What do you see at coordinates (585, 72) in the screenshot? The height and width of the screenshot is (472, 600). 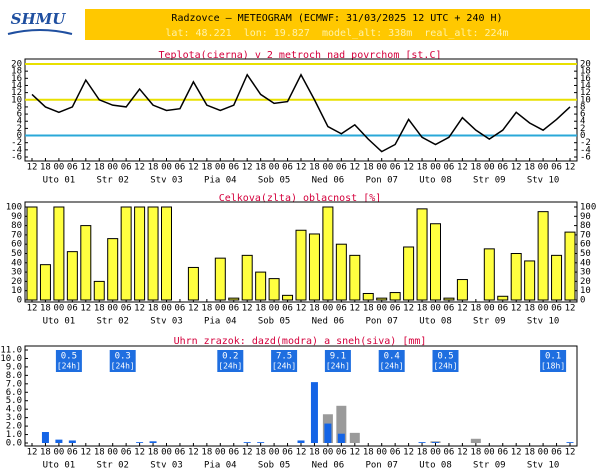 I see `y-tick-label-right: 18` at bounding box center [585, 72].